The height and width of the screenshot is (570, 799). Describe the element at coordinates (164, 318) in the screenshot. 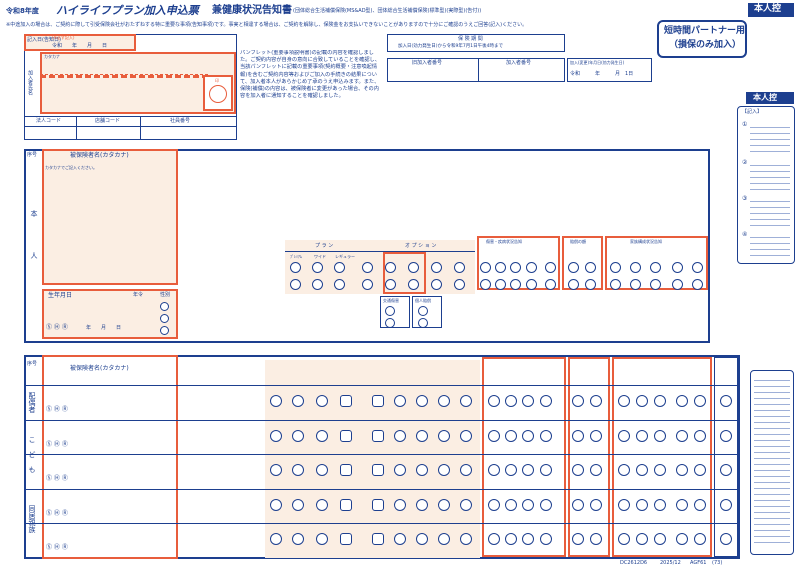

I see `sex-female-option` at that location.